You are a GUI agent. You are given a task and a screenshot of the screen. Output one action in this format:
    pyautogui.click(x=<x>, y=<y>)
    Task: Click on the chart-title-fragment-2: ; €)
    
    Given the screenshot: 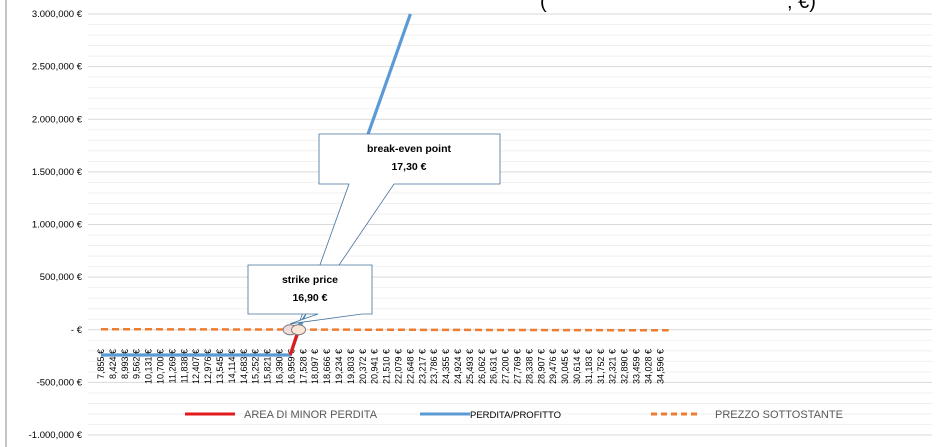 What is the action you would take?
    pyautogui.click(x=801, y=6)
    